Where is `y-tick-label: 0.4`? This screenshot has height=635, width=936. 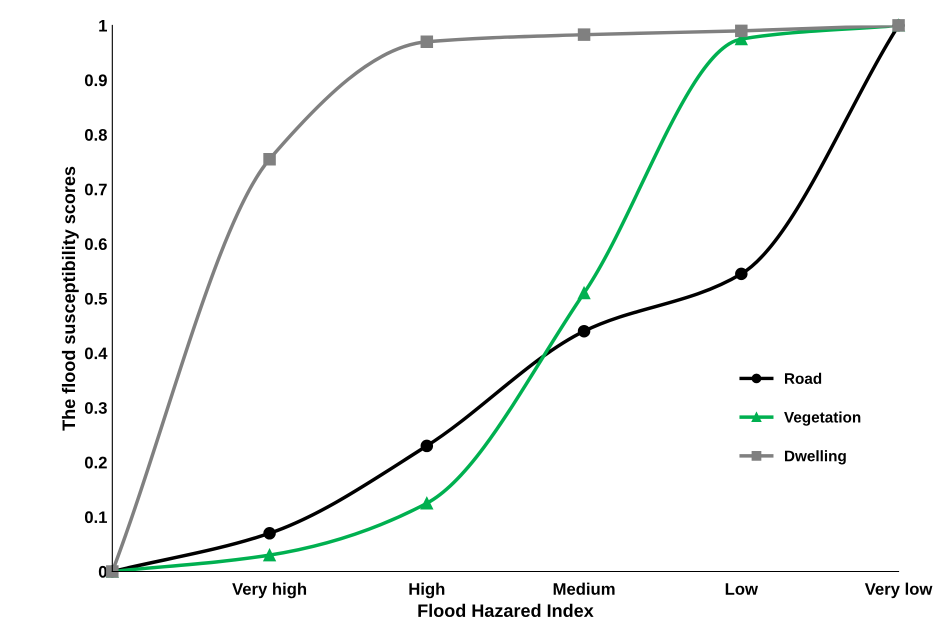 y-tick-label: 0.4 is located at coordinates (96, 353).